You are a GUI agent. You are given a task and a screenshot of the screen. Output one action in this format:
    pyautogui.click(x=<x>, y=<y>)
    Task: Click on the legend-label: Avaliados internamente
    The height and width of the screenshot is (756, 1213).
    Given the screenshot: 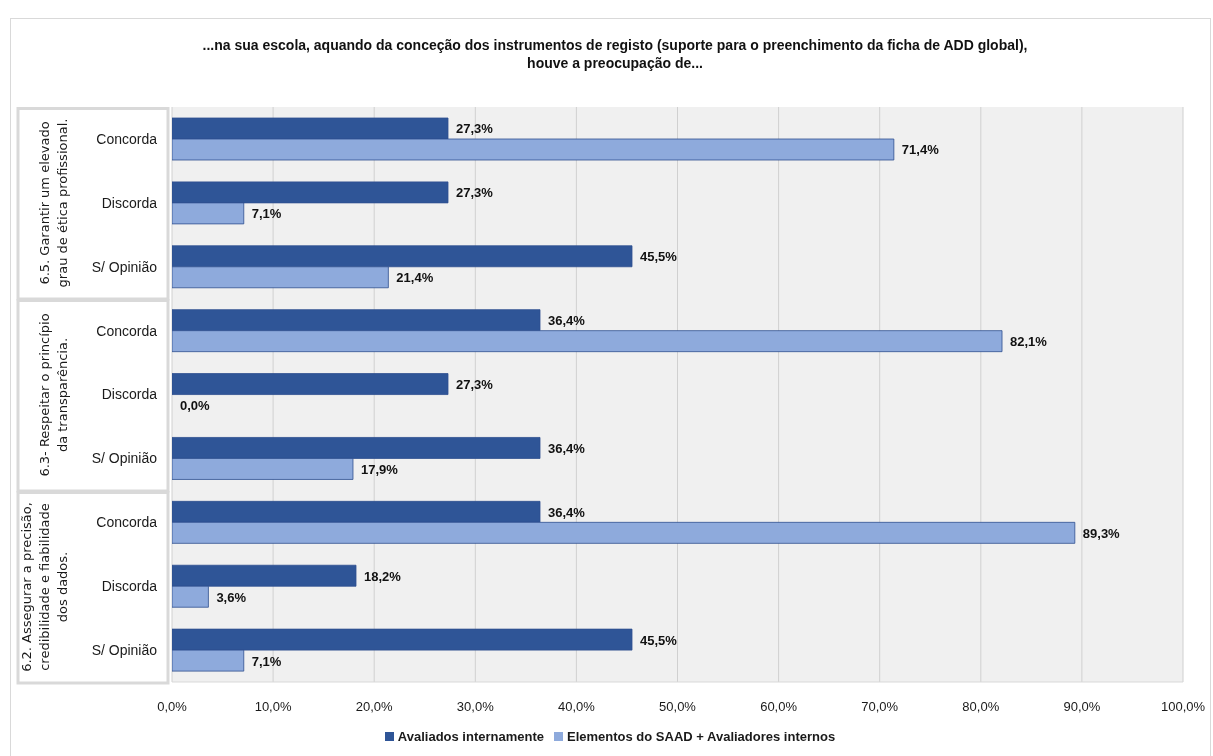 What is the action you would take?
    pyautogui.click(x=471, y=736)
    